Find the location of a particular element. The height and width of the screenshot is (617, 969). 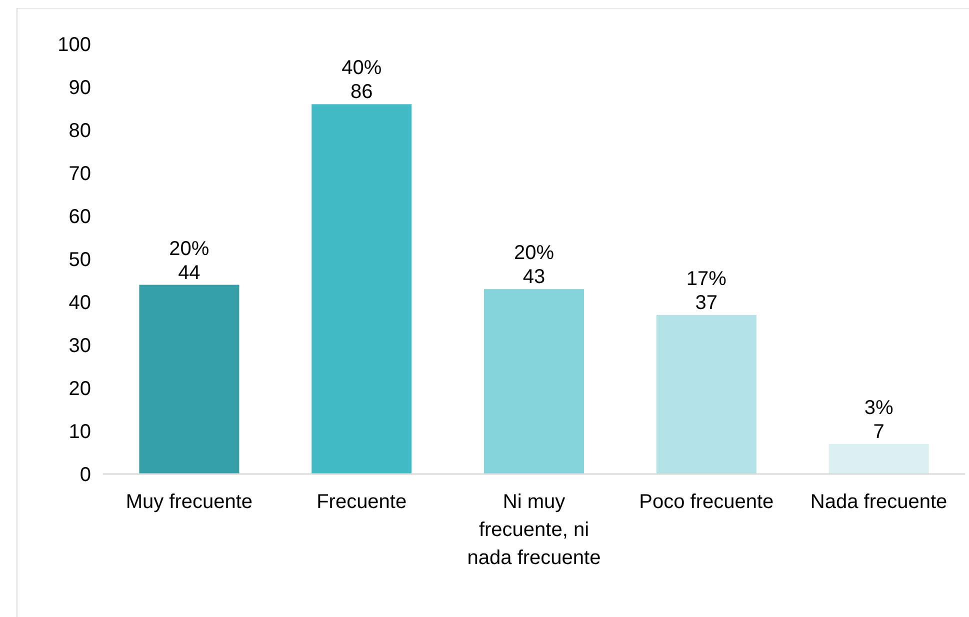

data-label: 20% 43 is located at coordinates (534, 265).